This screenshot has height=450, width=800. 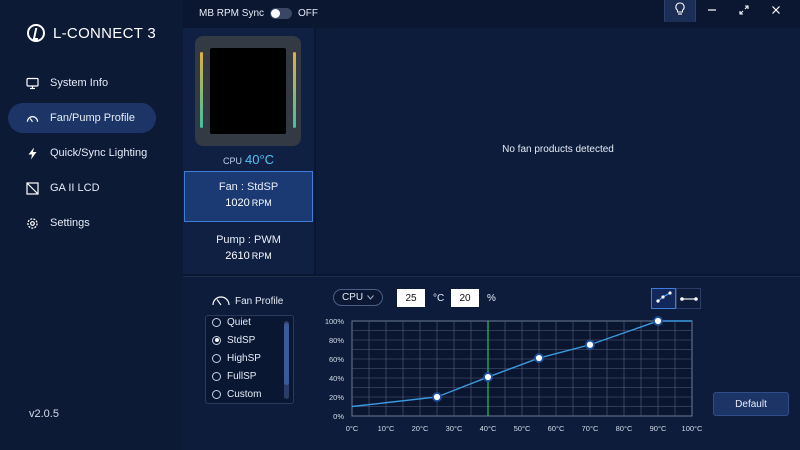 What do you see at coordinates (439, 298) in the screenshot?
I see `temperature-unit: °C` at bounding box center [439, 298].